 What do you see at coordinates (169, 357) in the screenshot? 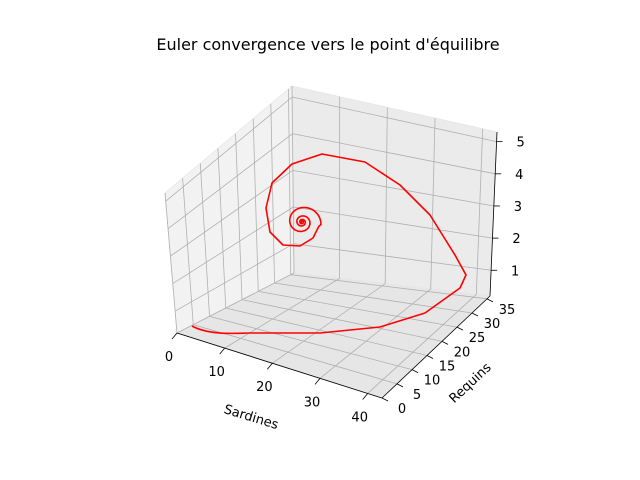
I see `x-tick-label: 0` at bounding box center [169, 357].